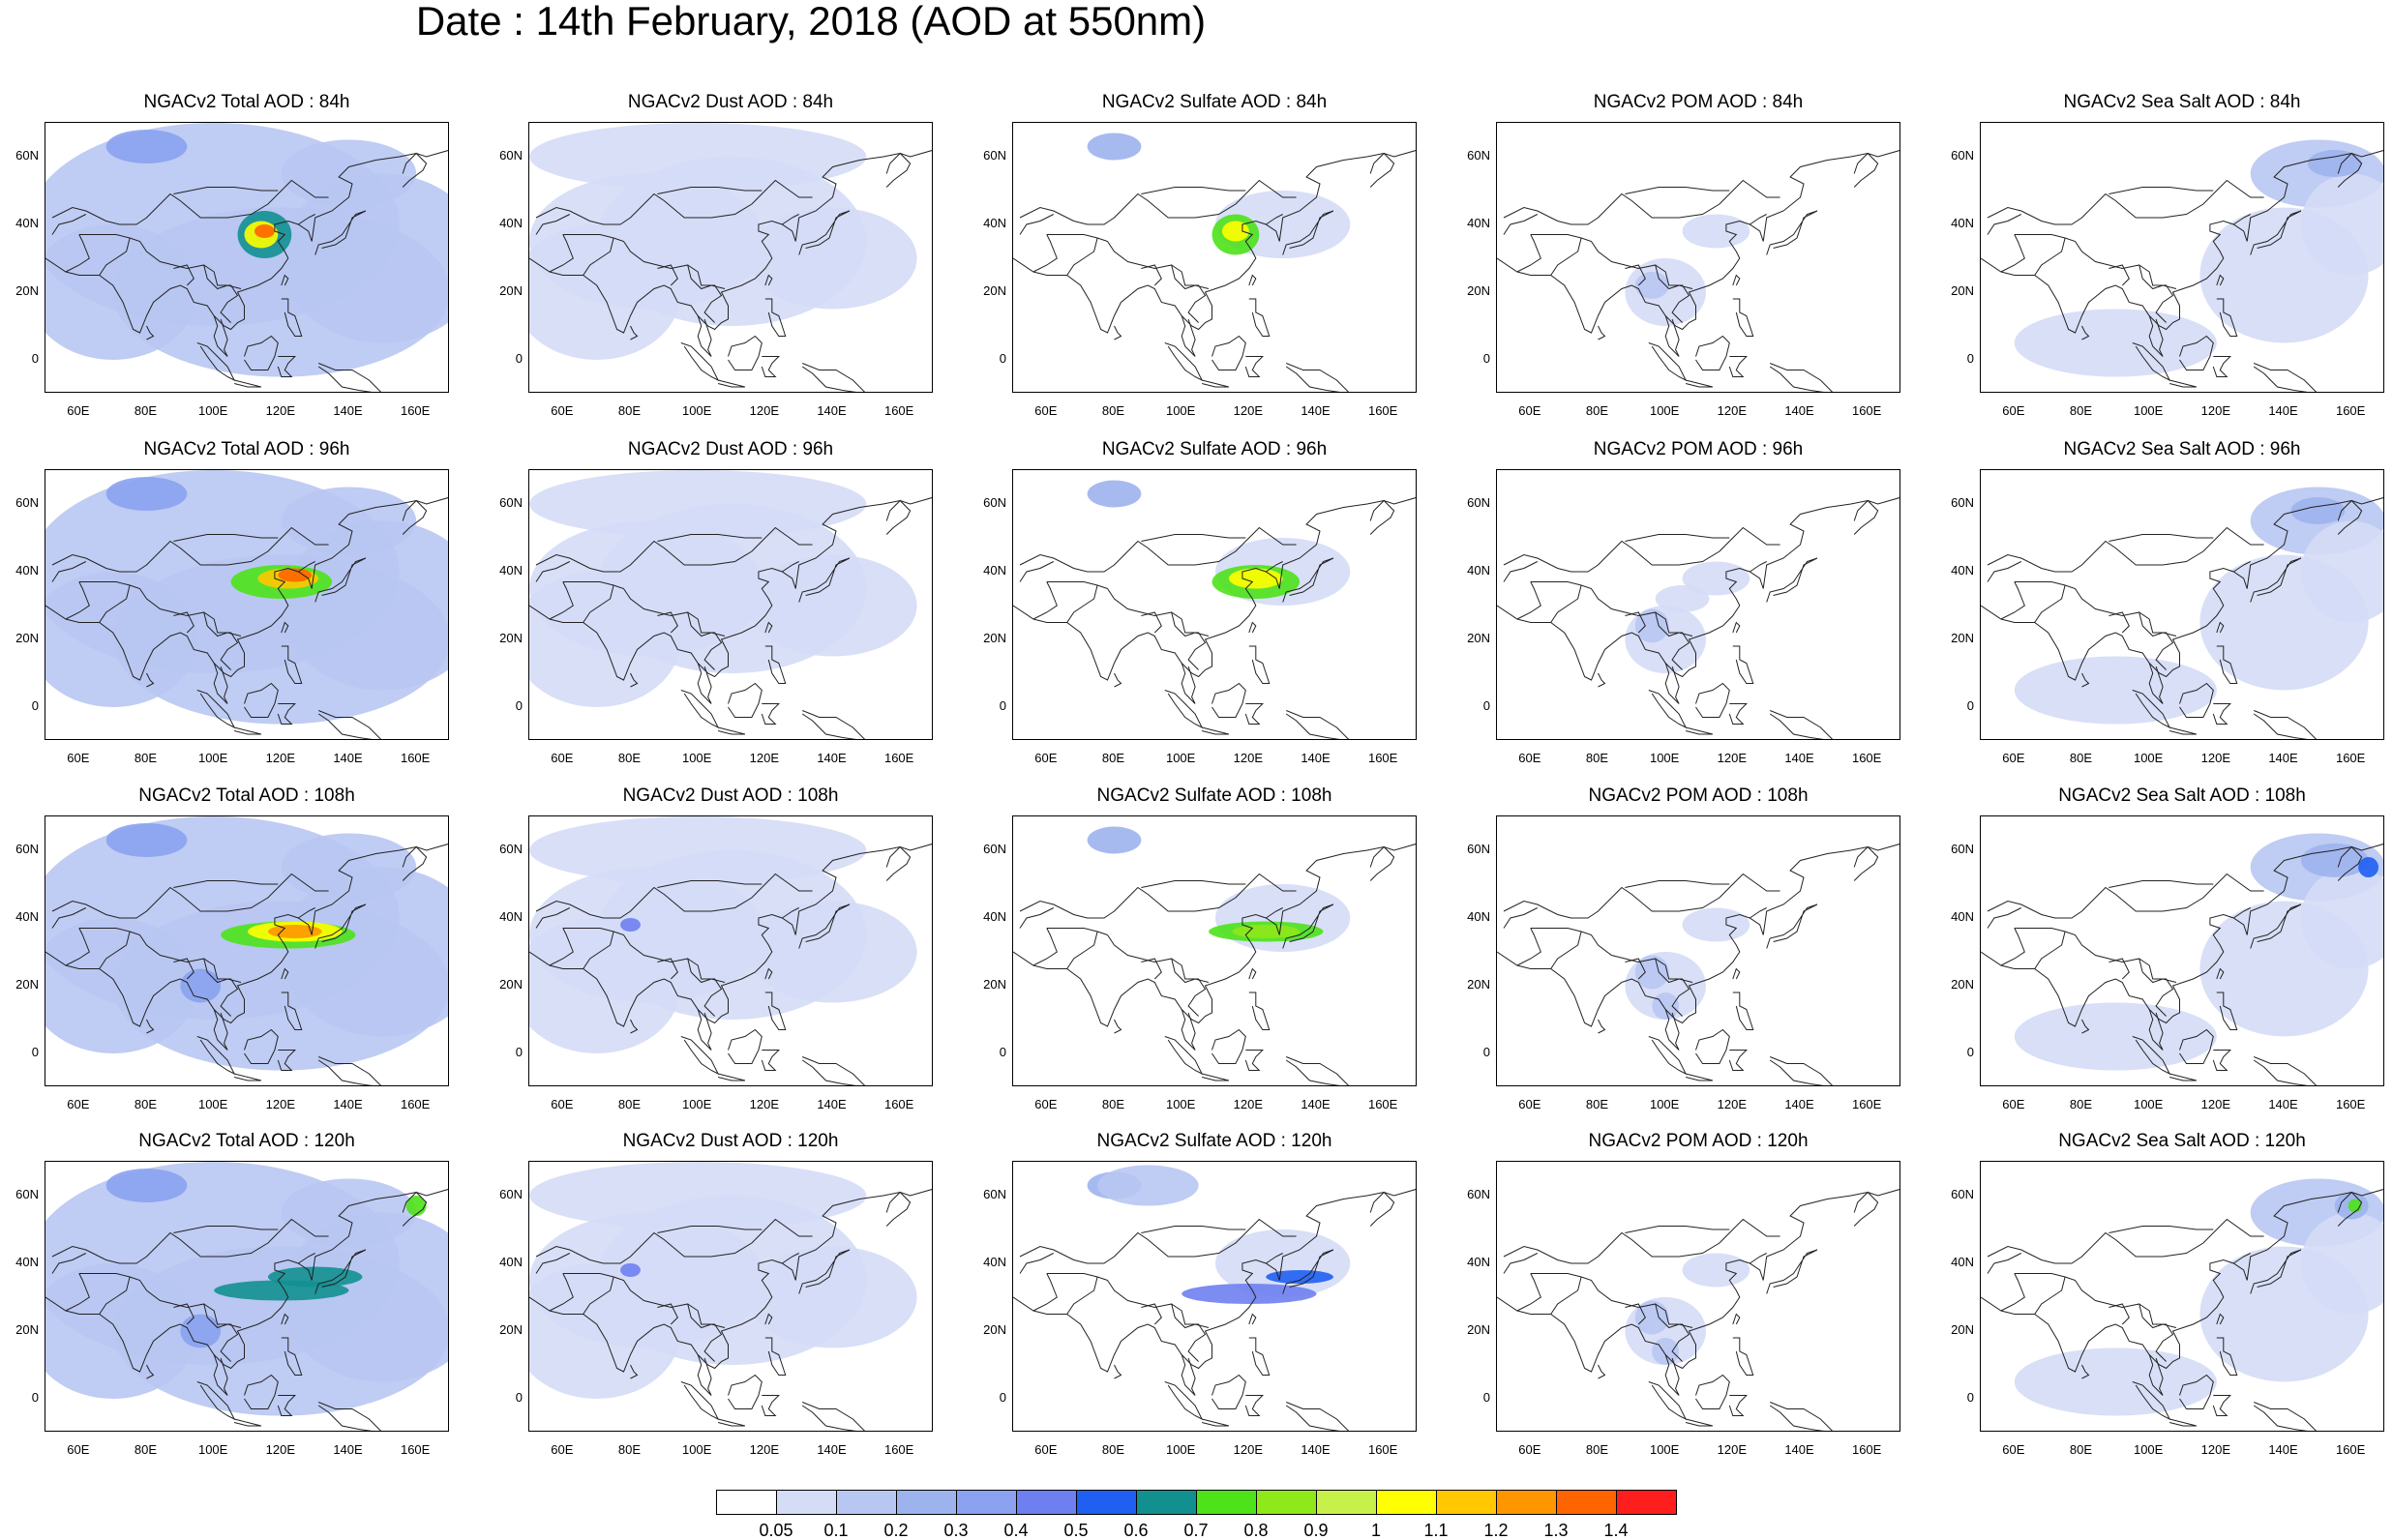  Describe the element at coordinates (1016, 1530) in the screenshot. I see `colorbar-label: 0.4` at that location.